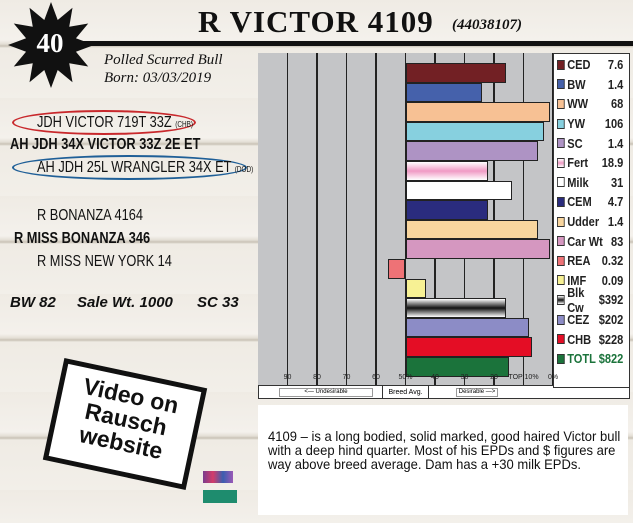 The height and width of the screenshot is (523, 633). Describe the element at coordinates (615, 202) in the screenshot. I see `legend-value: 4.7` at that location.